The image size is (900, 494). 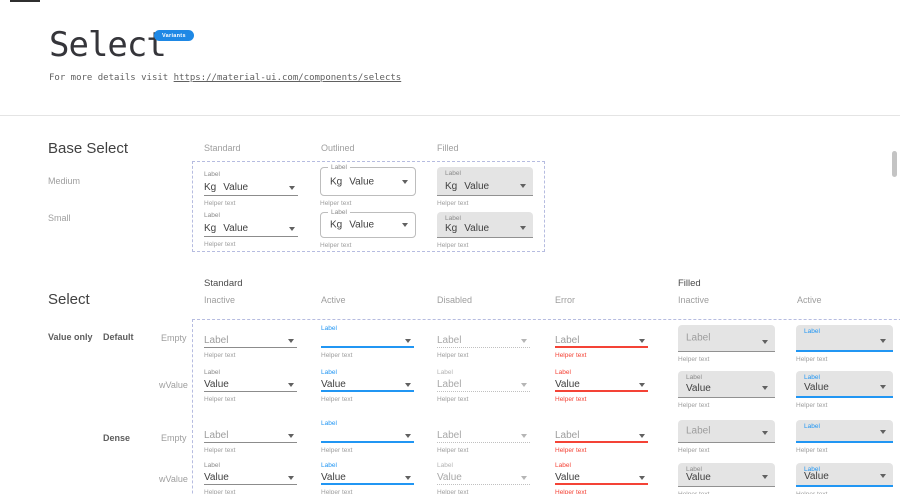 I want to click on base-select-standard-small: Label Kg Value Helper text, so click(x=251, y=229).